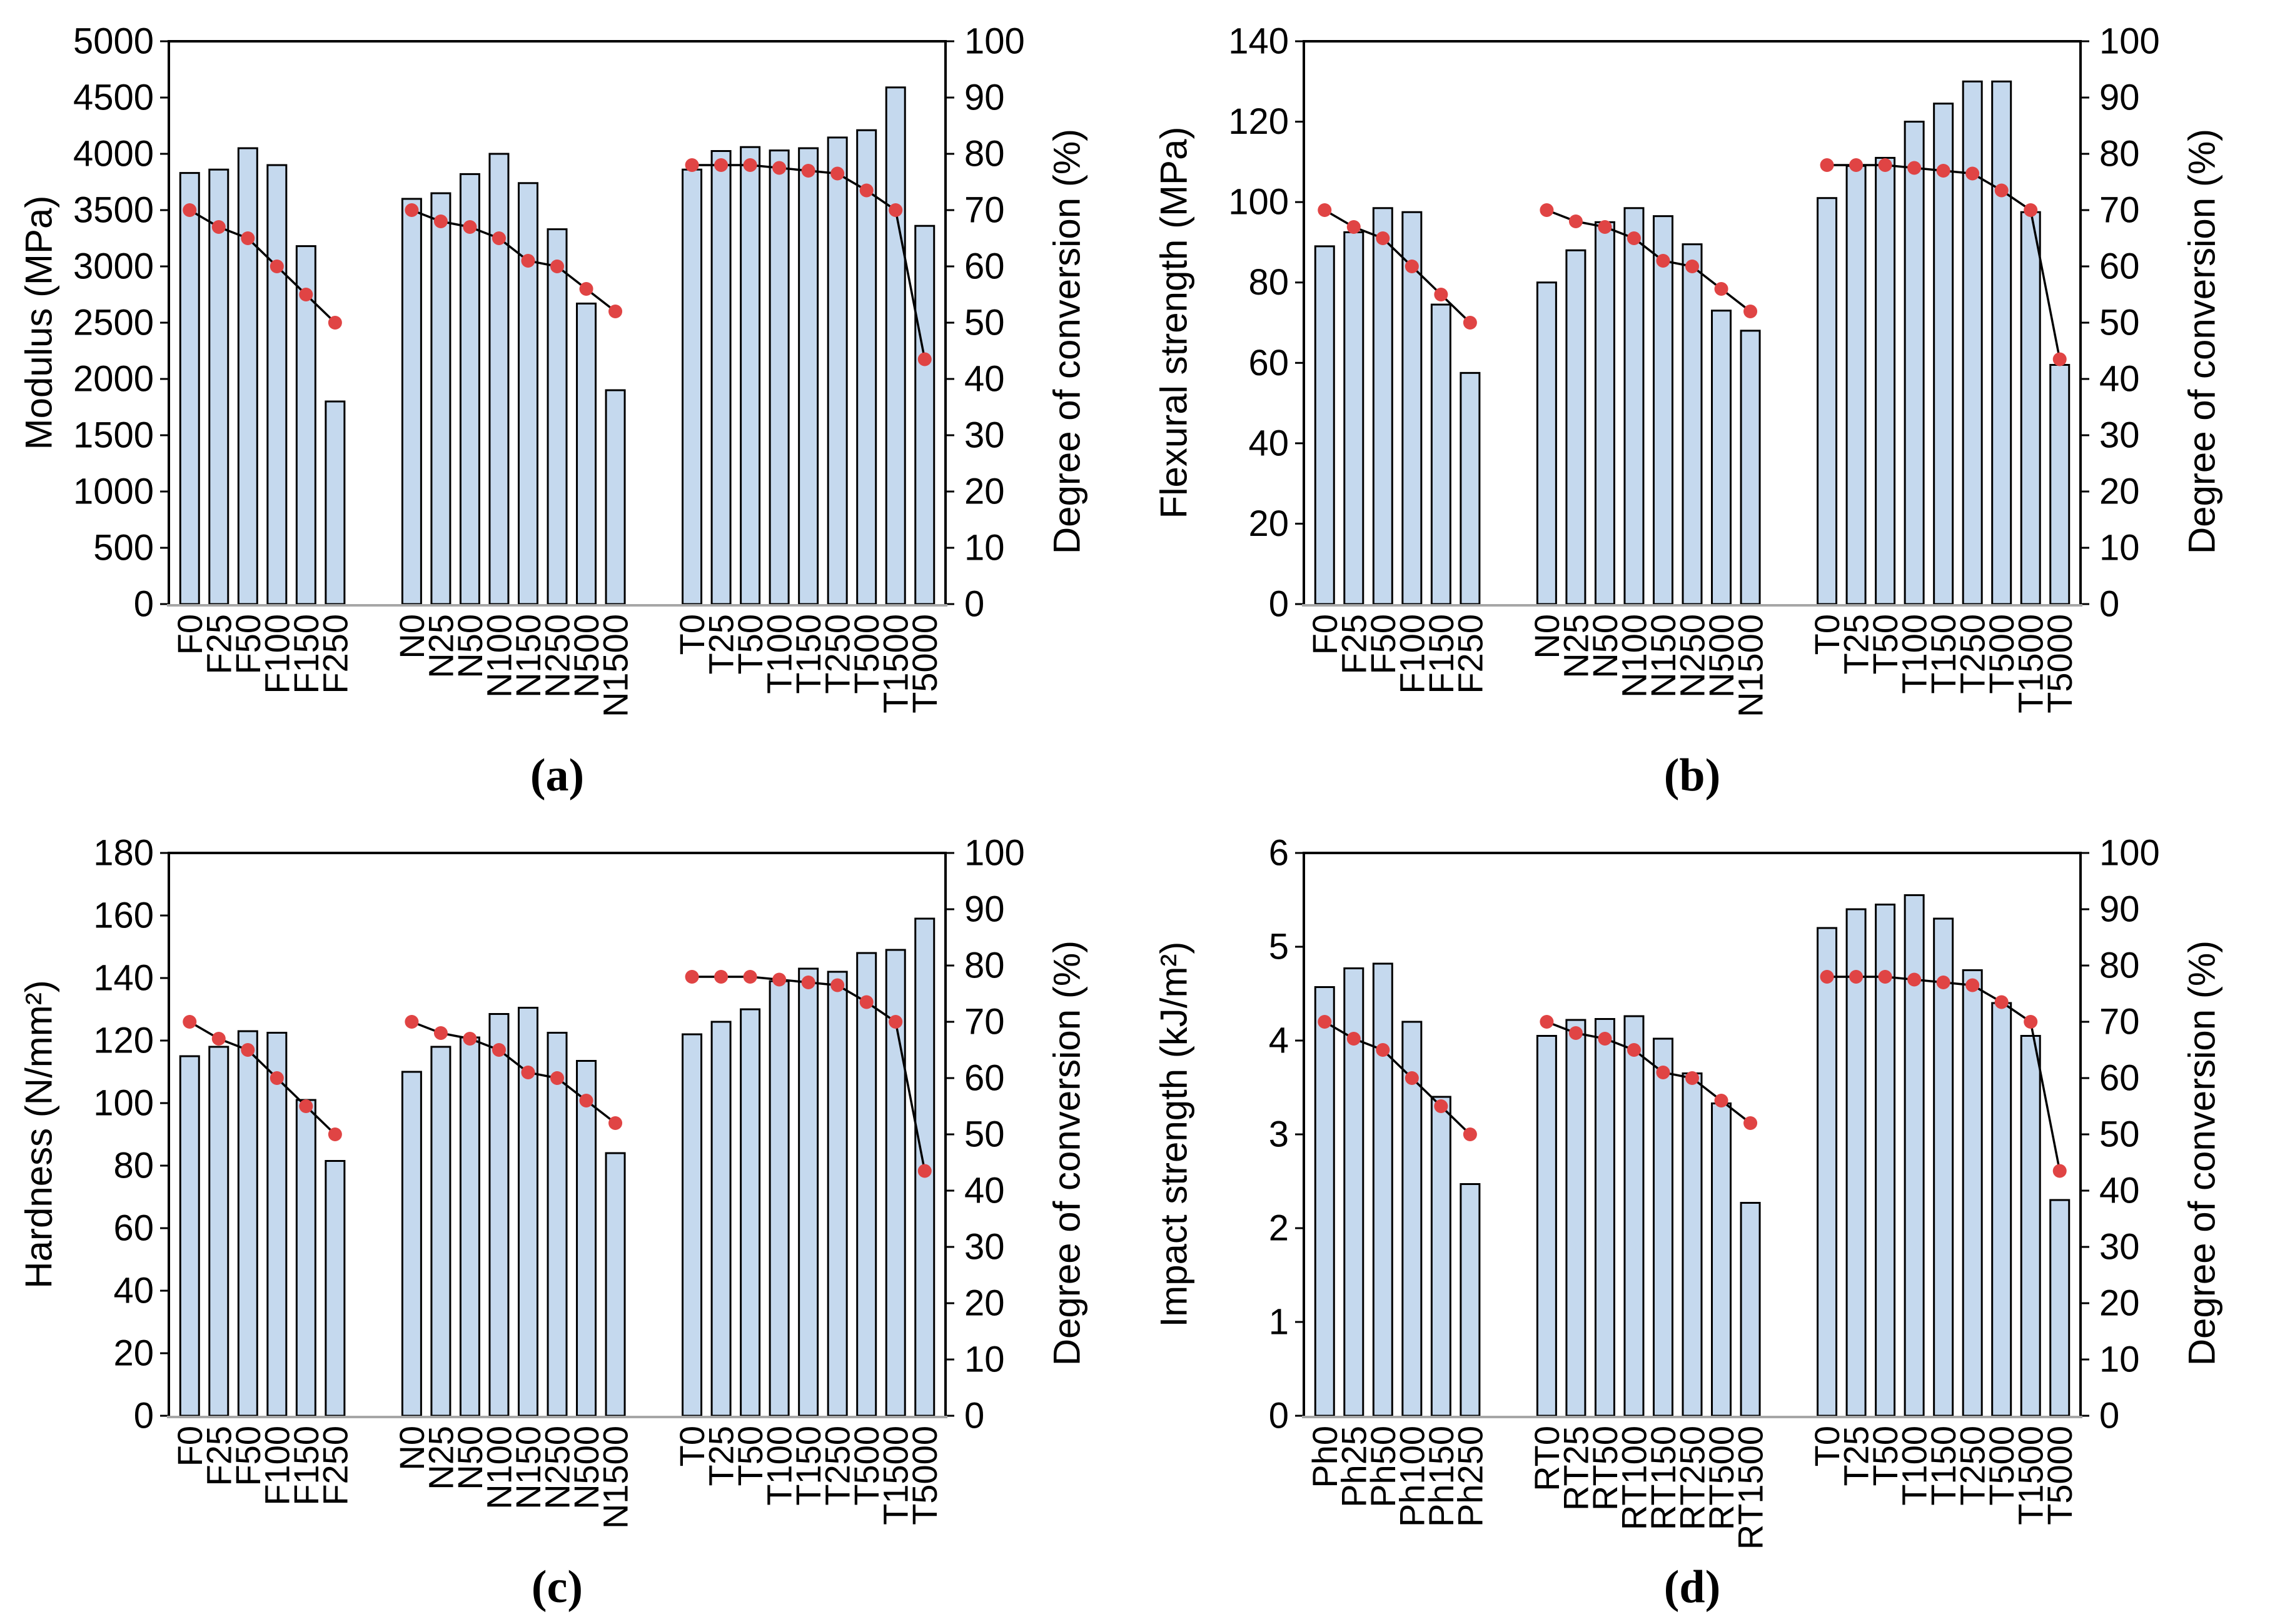 This screenshot has width=2270, height=1624. What do you see at coordinates (113, 210) in the screenshot?
I see `left-axis-tick-label: 3500` at bounding box center [113, 210].